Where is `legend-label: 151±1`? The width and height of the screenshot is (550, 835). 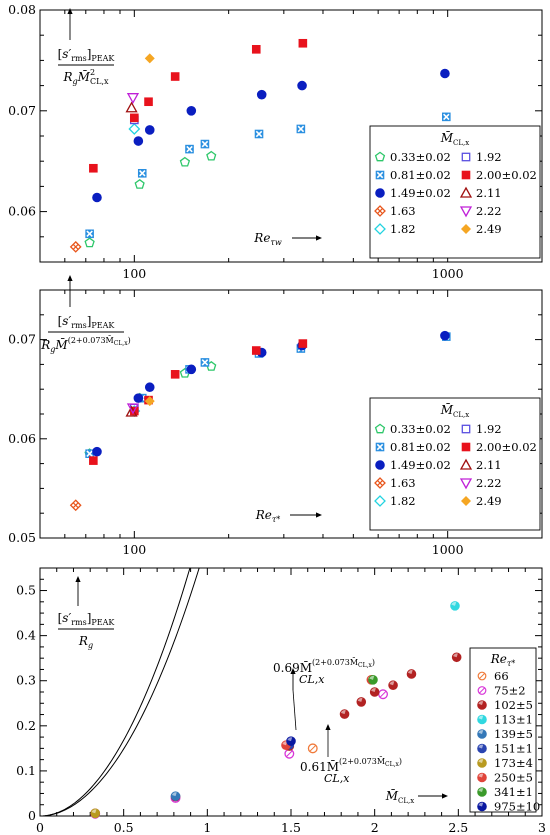
legend-label: 151±1 is located at coordinates (513, 749).